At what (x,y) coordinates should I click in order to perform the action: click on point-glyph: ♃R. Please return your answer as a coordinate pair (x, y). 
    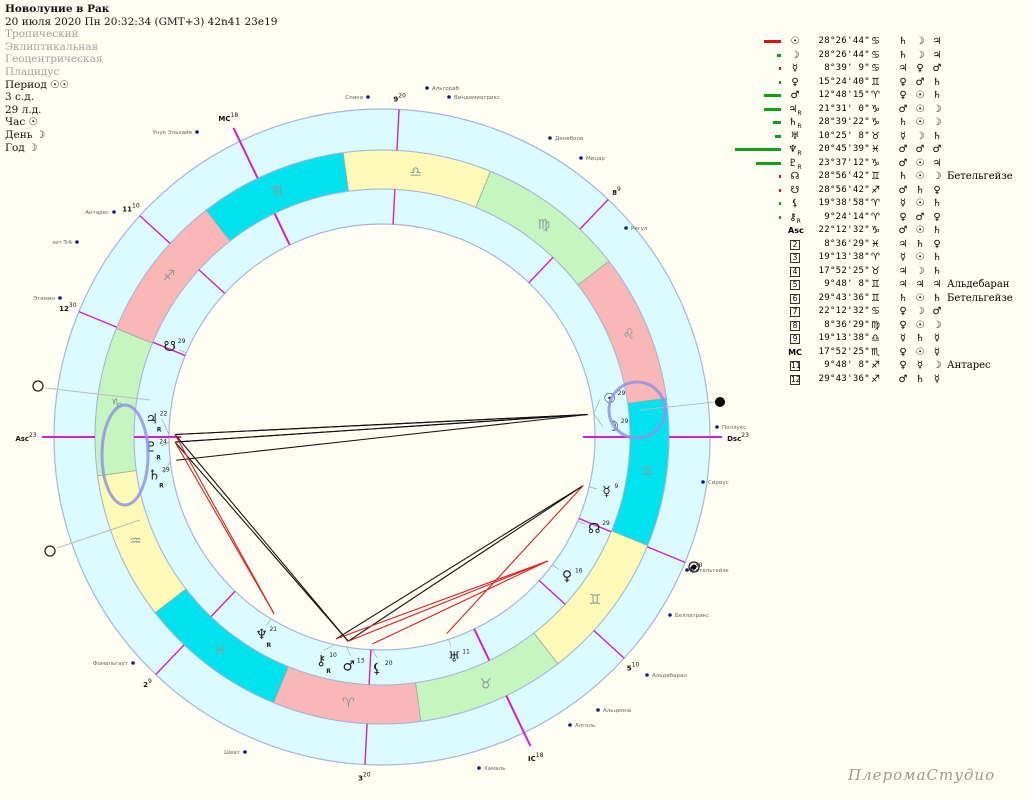
    Looking at the image, I should click on (795, 110).